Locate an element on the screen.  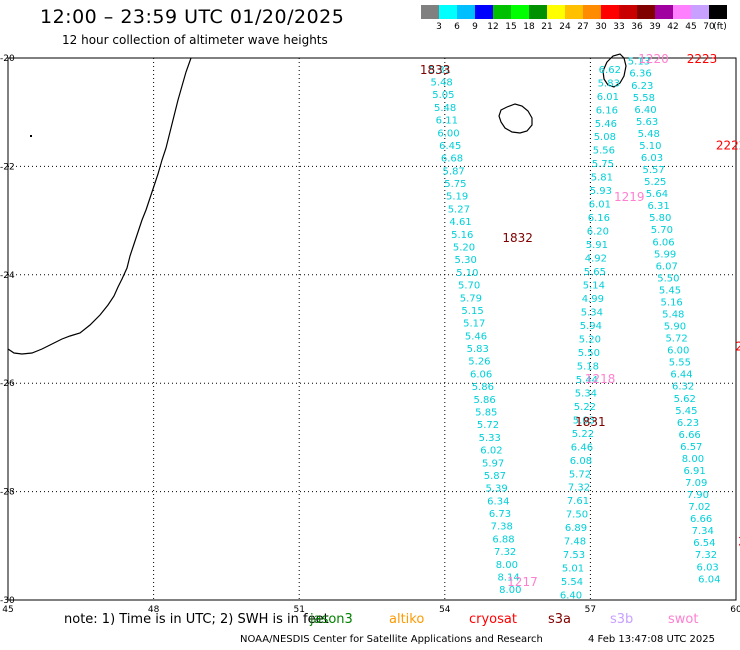
wave-height-value: 5.83 is located at coordinates (478, 349).